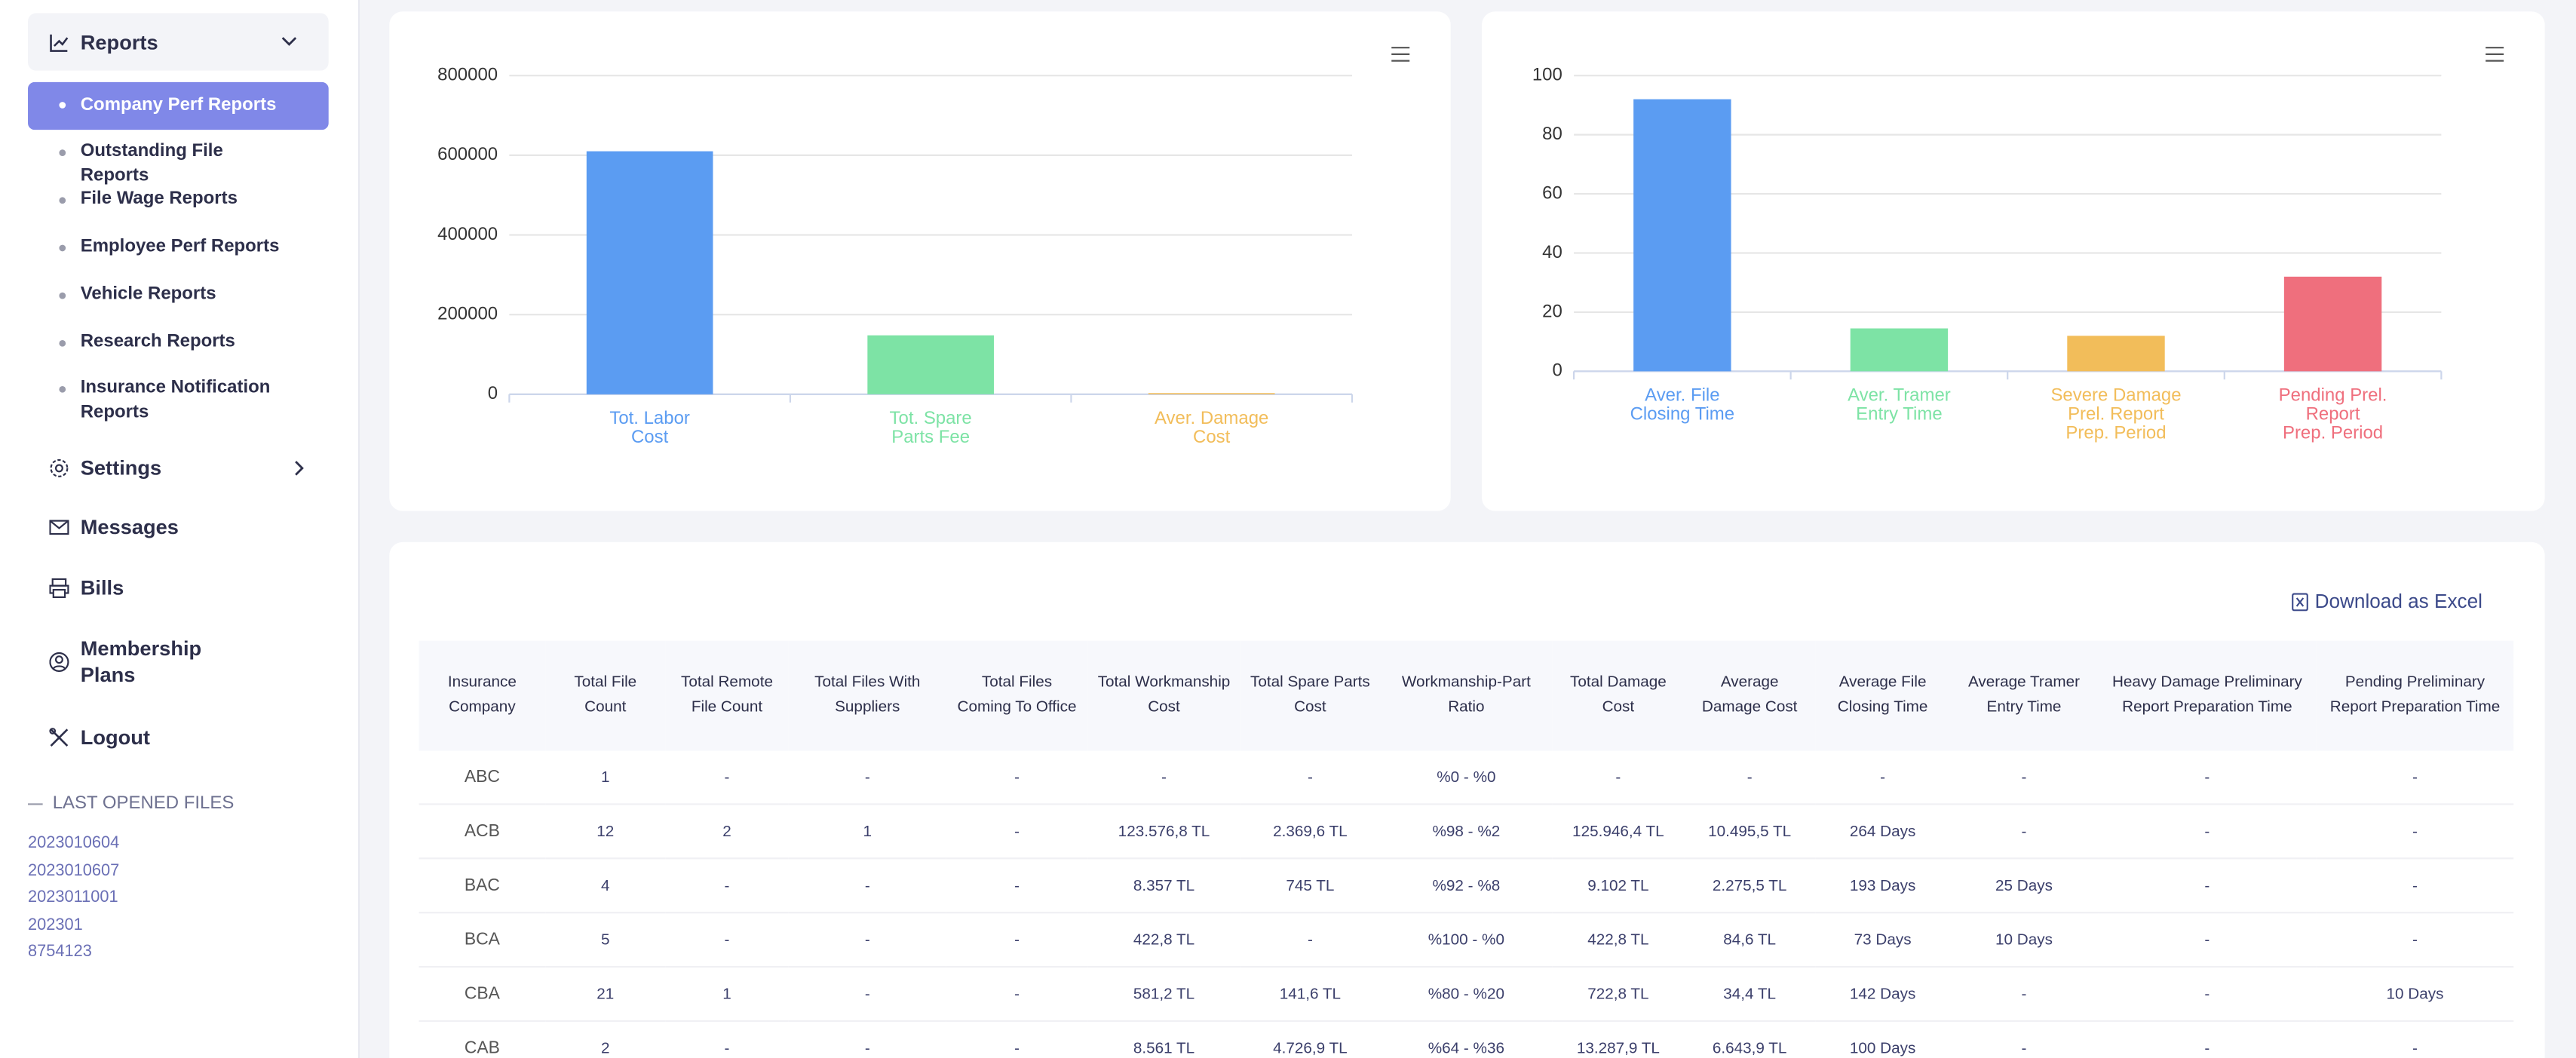  I want to click on table-cell: 6.643,9 TL, so click(1750, 1039).